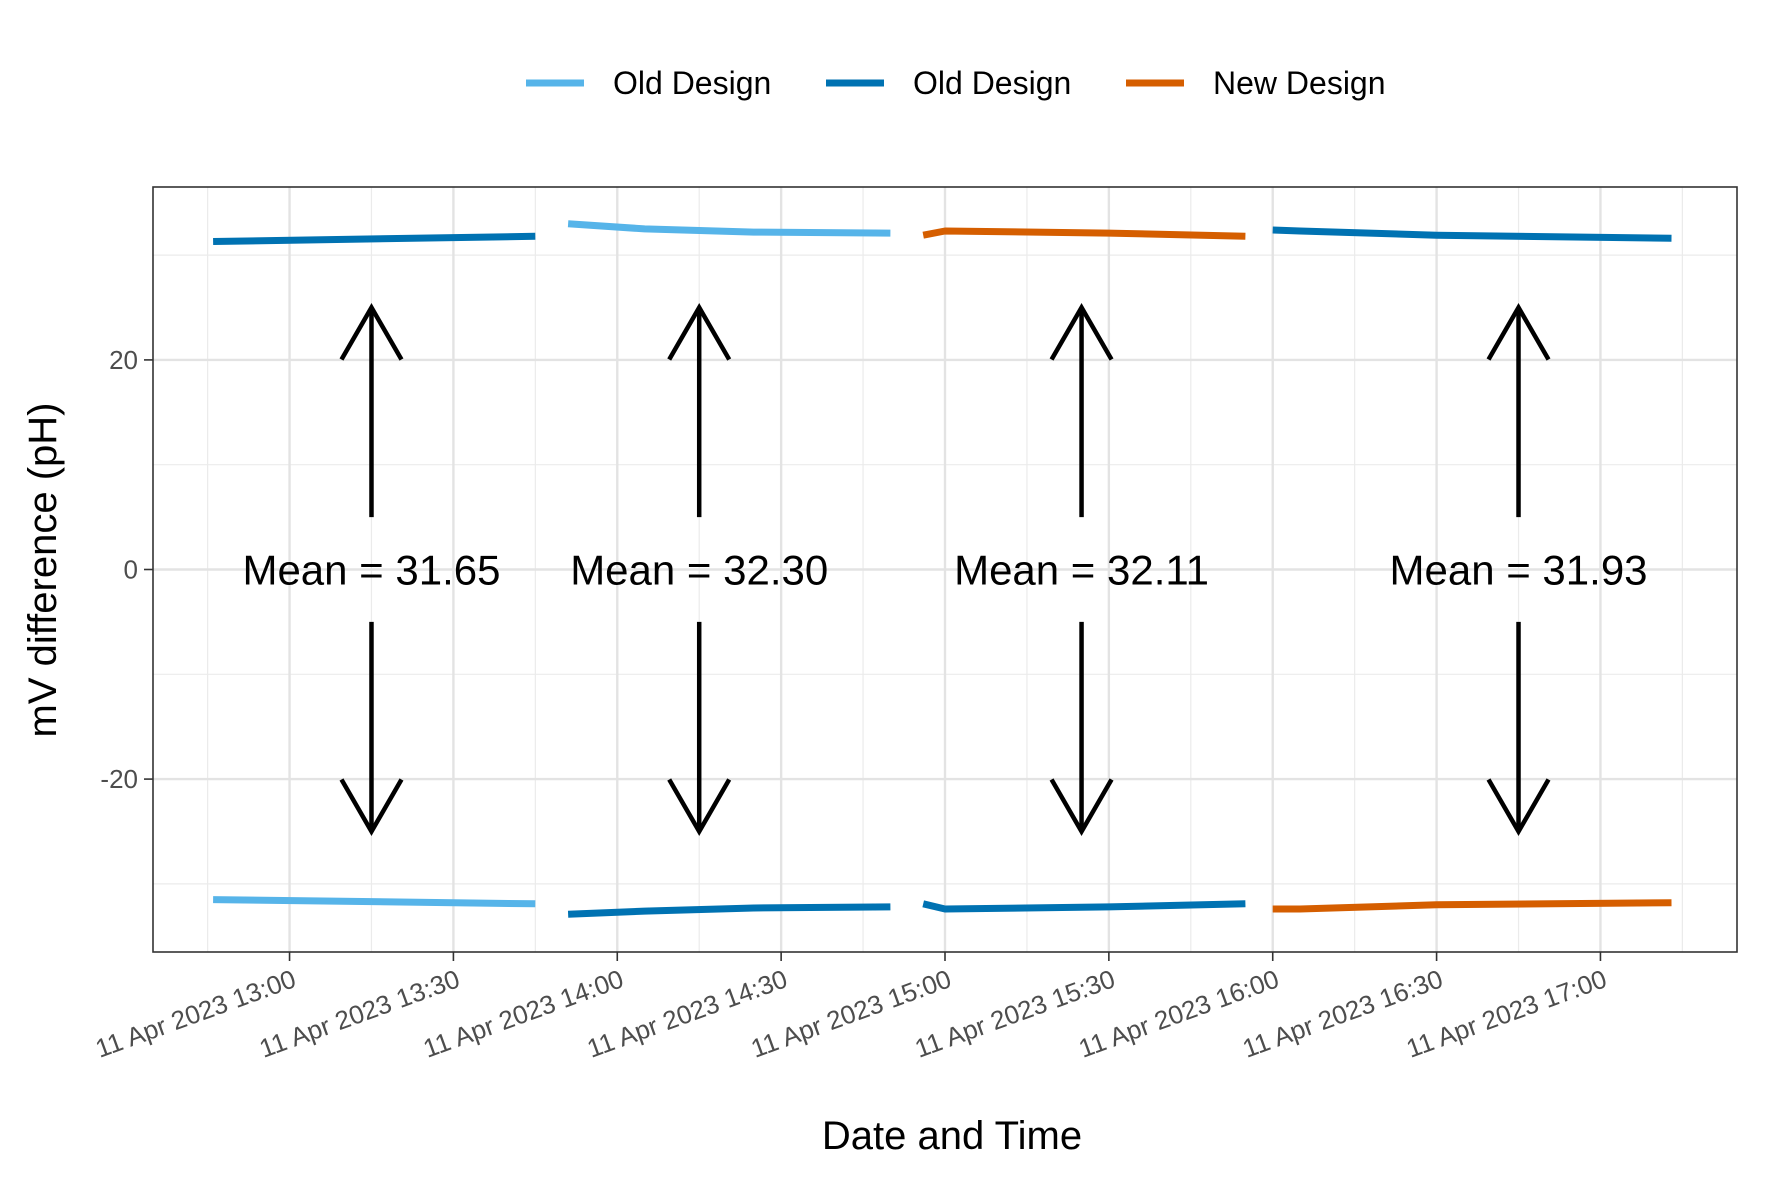 The image size is (1771, 1181). What do you see at coordinates (952, 1136) in the screenshot?
I see `x-axis-title: Date and Time` at bounding box center [952, 1136].